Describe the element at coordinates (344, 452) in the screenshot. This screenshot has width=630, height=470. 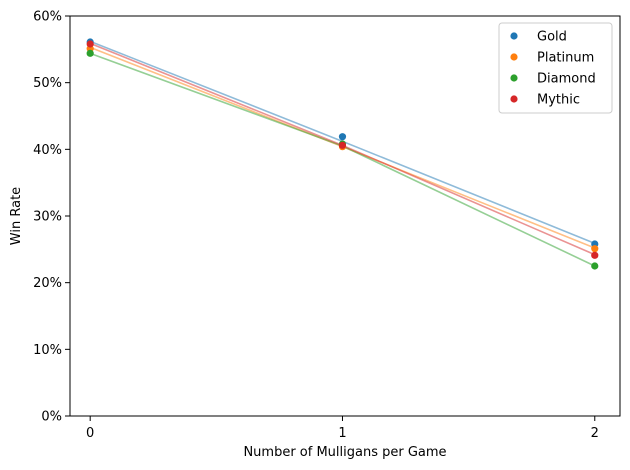
I see `x-axis-label: Number of Mulligans per Game` at that location.